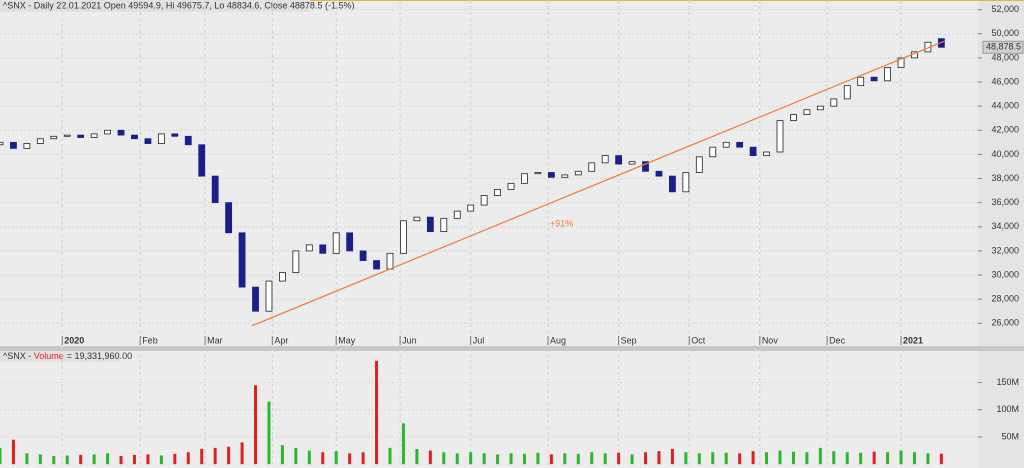  What do you see at coordinates (347, 340) in the screenshot?
I see `x-tick-label: May` at bounding box center [347, 340].